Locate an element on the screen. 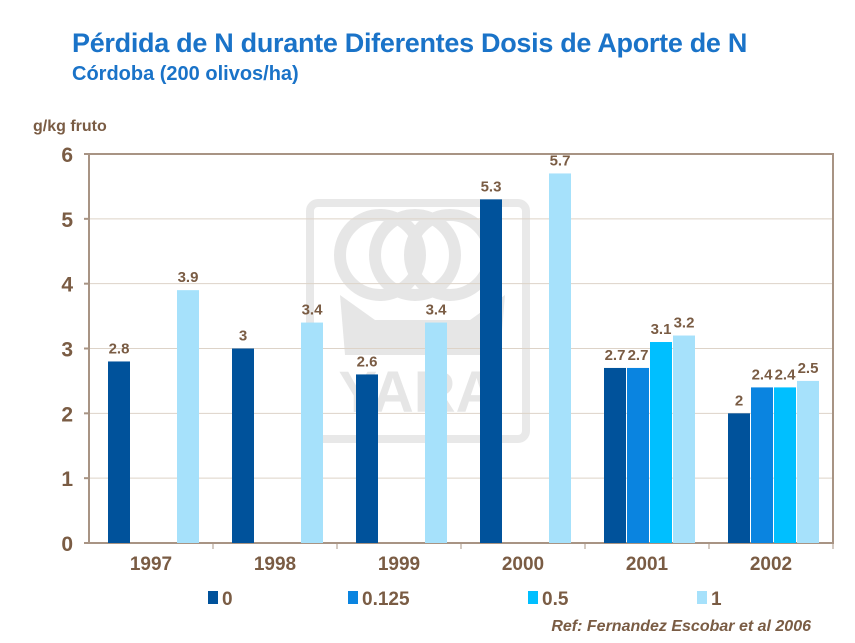 This screenshot has height=643, width=855. legend-label: 1 is located at coordinates (716, 599).